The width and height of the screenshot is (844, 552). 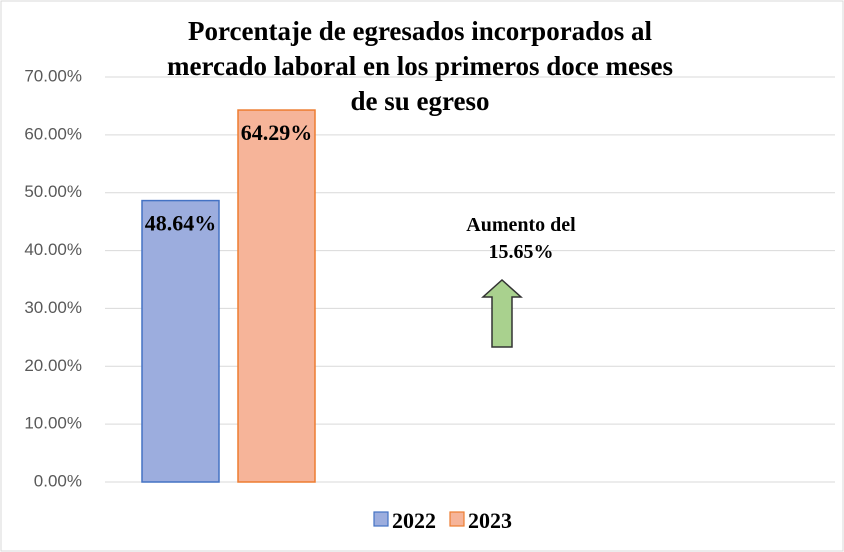 What do you see at coordinates (53, 133) in the screenshot?
I see `y-tick-label: 60.00%` at bounding box center [53, 133].